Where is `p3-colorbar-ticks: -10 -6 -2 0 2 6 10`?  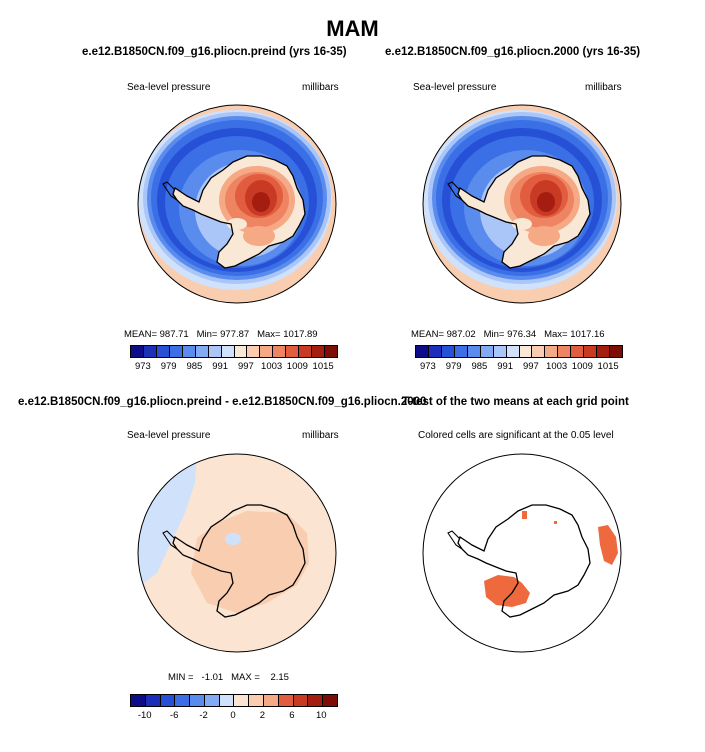
p3-colorbar-ticks: -10 -6 -2 0 2 6 10 is located at coordinates (233, 716).